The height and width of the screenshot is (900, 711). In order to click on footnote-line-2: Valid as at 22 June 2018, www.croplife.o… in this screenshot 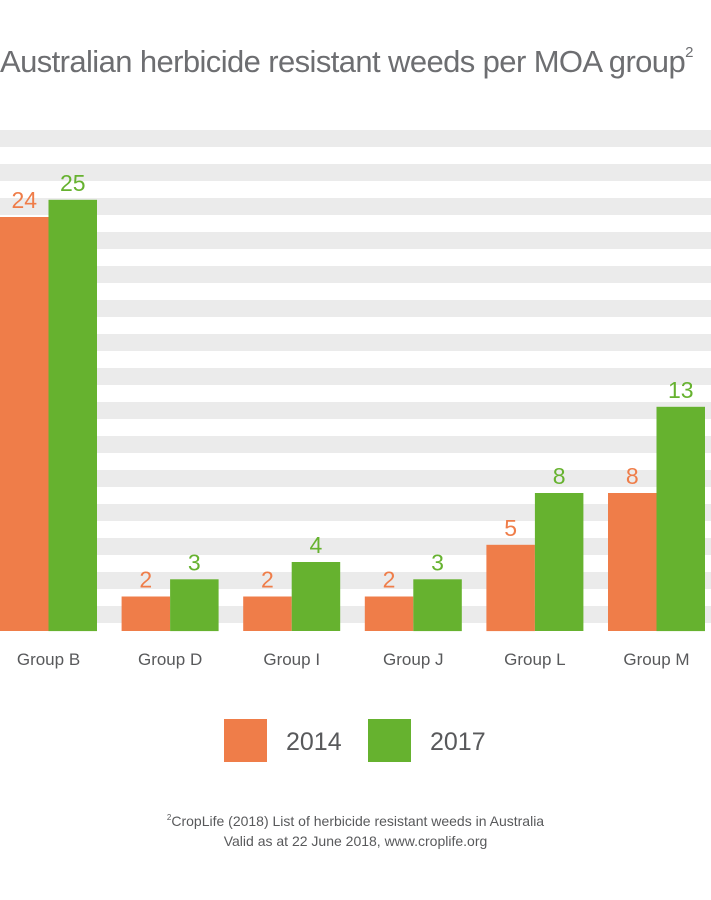, I will do `click(355, 841)`.